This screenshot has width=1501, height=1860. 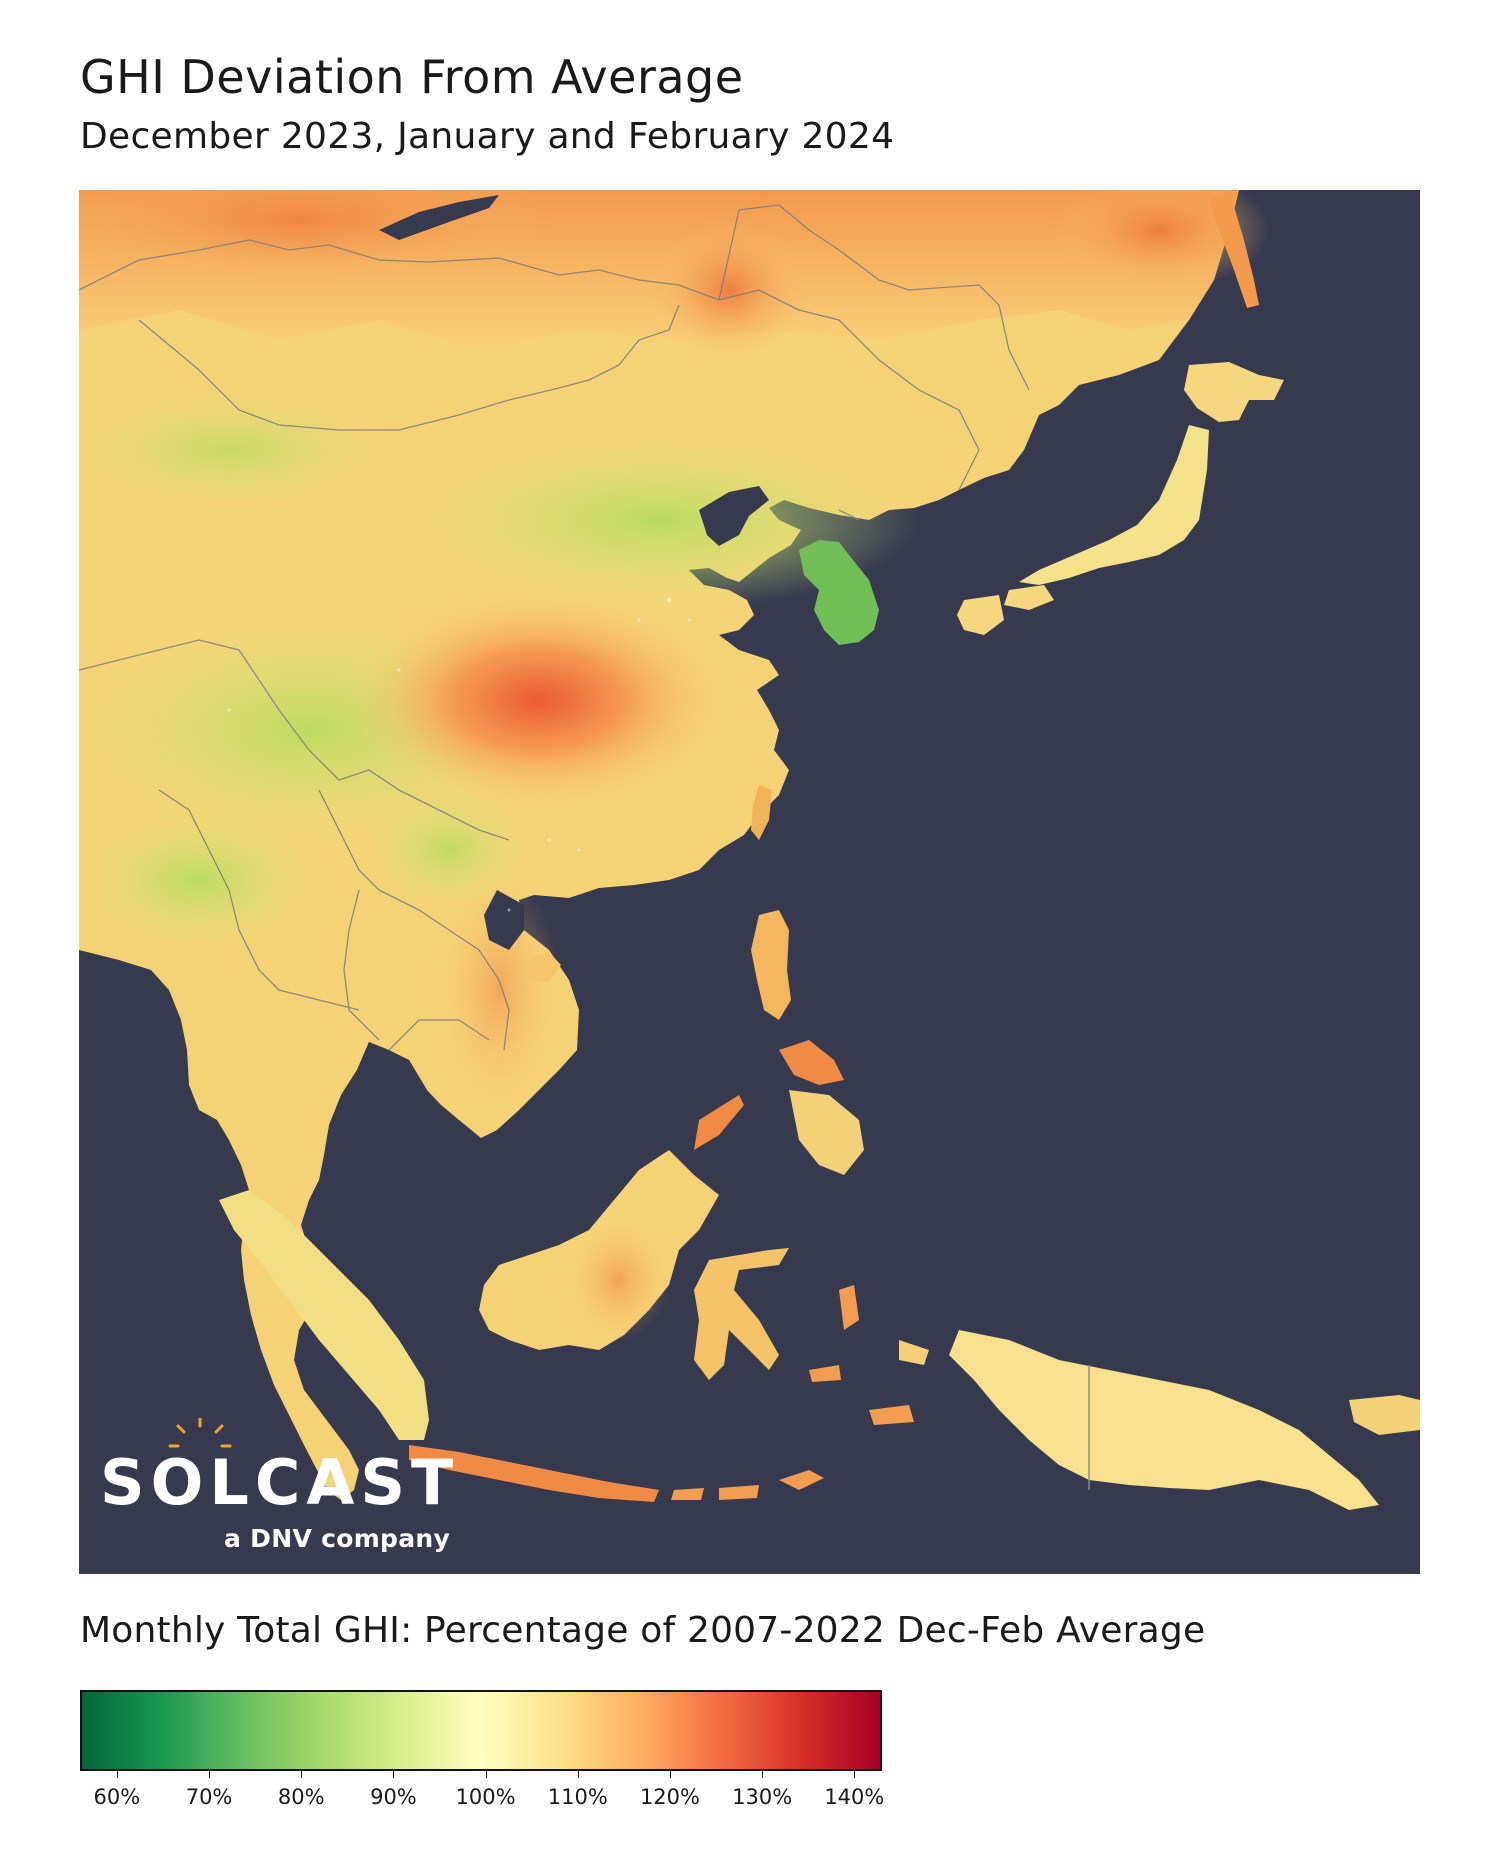 What do you see at coordinates (741, 1314) in the screenshot?
I see `sulawesi` at bounding box center [741, 1314].